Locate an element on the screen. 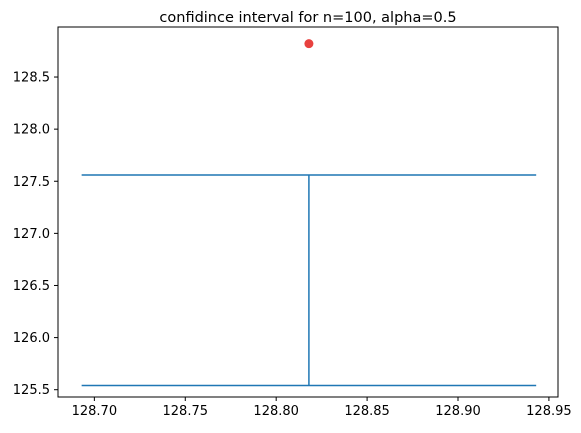 The height and width of the screenshot is (433, 581). x-tick-label: 128.80 is located at coordinates (276, 411).